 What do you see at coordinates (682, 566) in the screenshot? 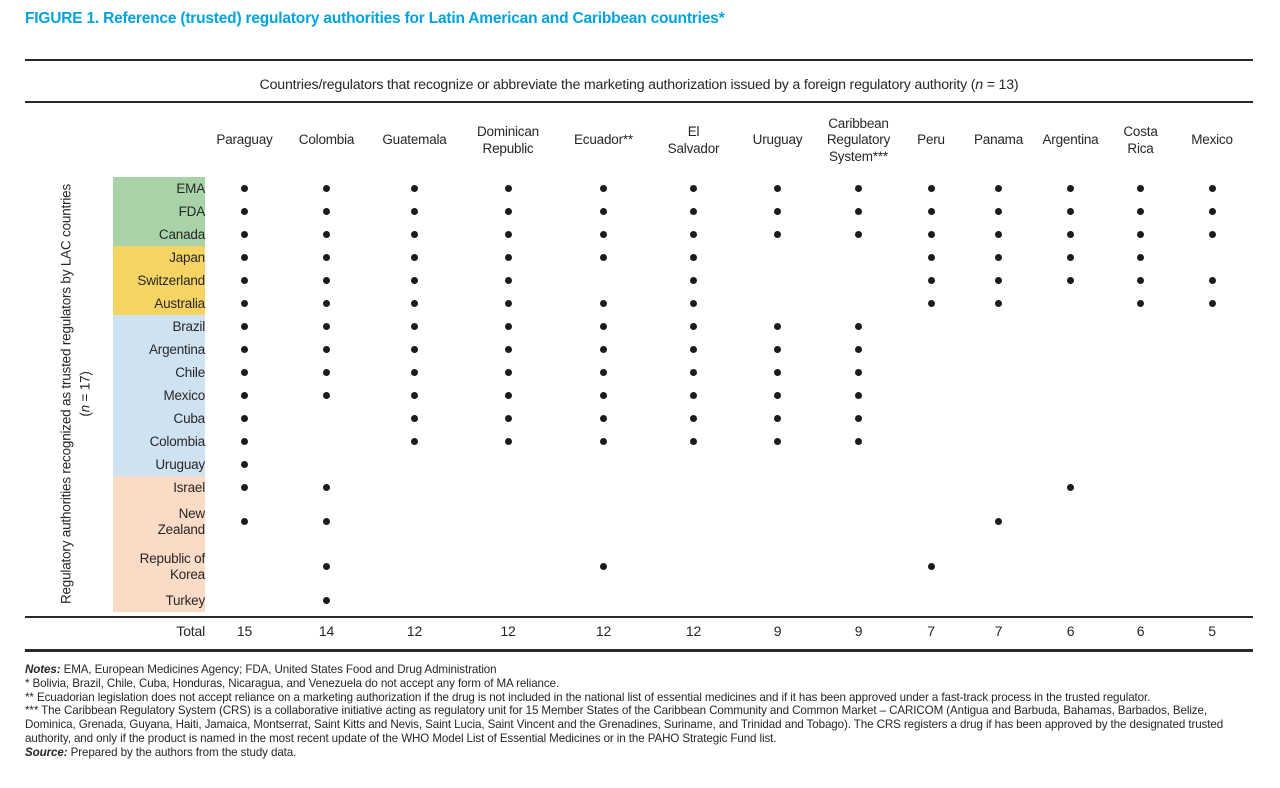
I see `table-row: Republic of Korea` at bounding box center [682, 566].